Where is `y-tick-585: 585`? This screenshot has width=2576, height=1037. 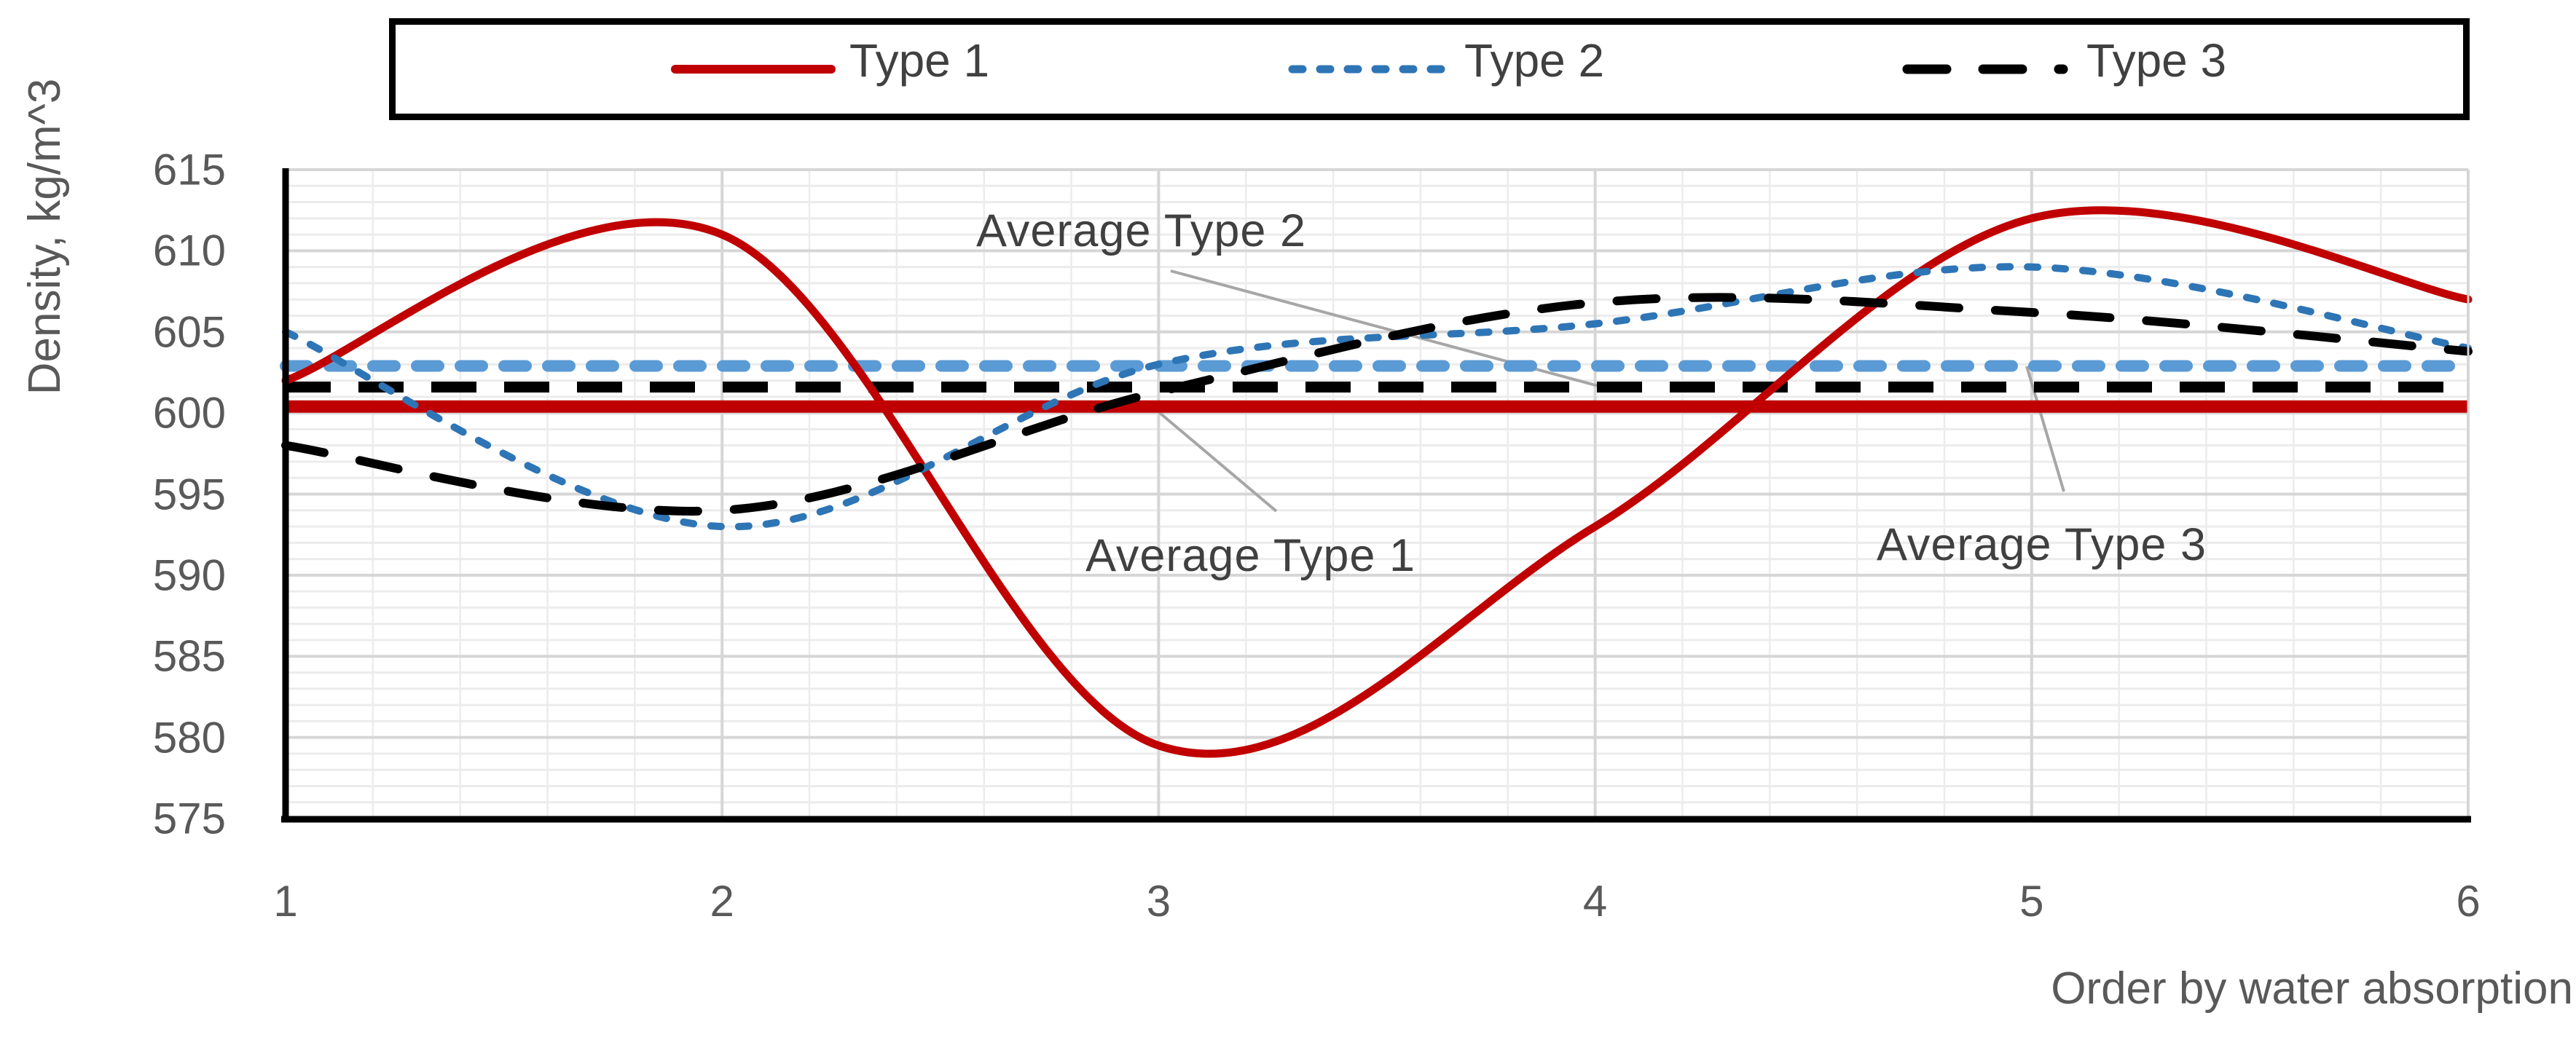 y-tick-585: 585 is located at coordinates (189, 656).